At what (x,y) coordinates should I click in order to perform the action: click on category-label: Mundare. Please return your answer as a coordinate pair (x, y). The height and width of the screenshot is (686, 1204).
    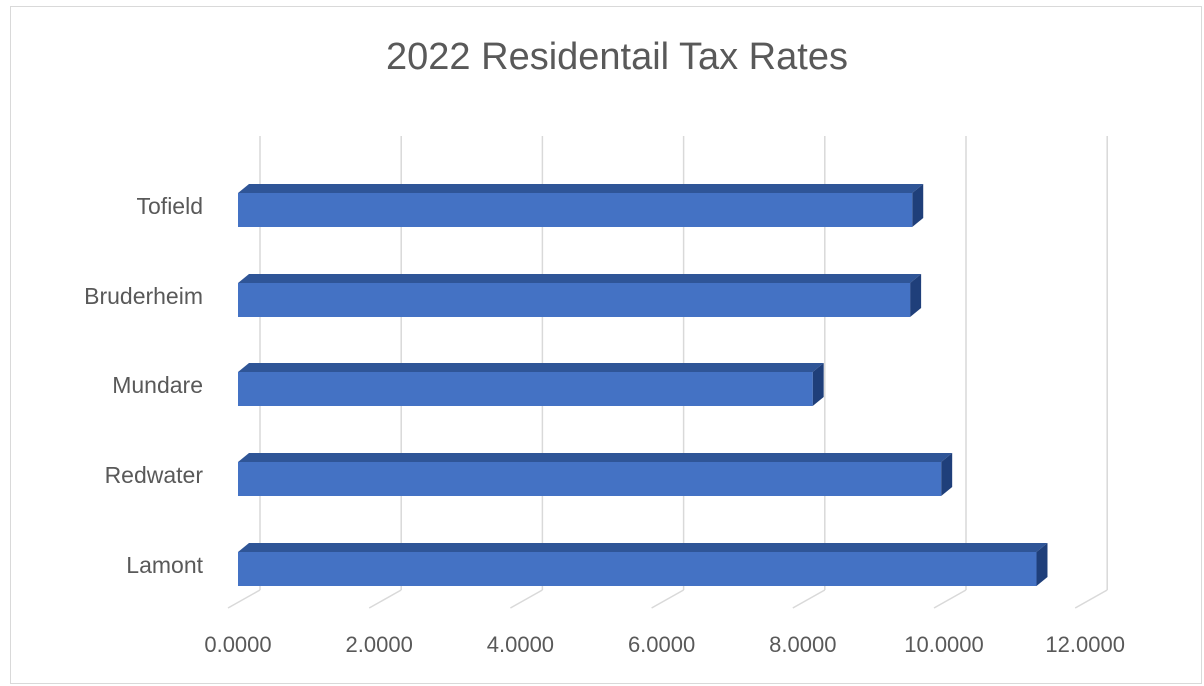
    Looking at the image, I should click on (157, 385).